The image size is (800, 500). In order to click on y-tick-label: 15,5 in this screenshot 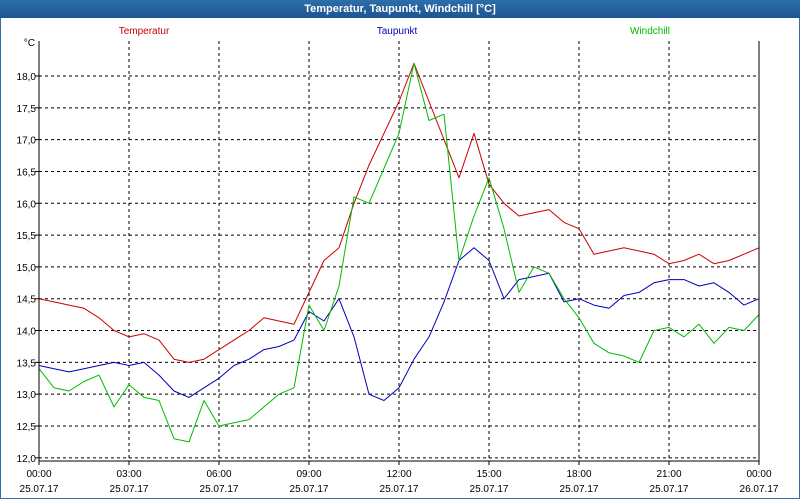, I will do `click(27, 236)`.